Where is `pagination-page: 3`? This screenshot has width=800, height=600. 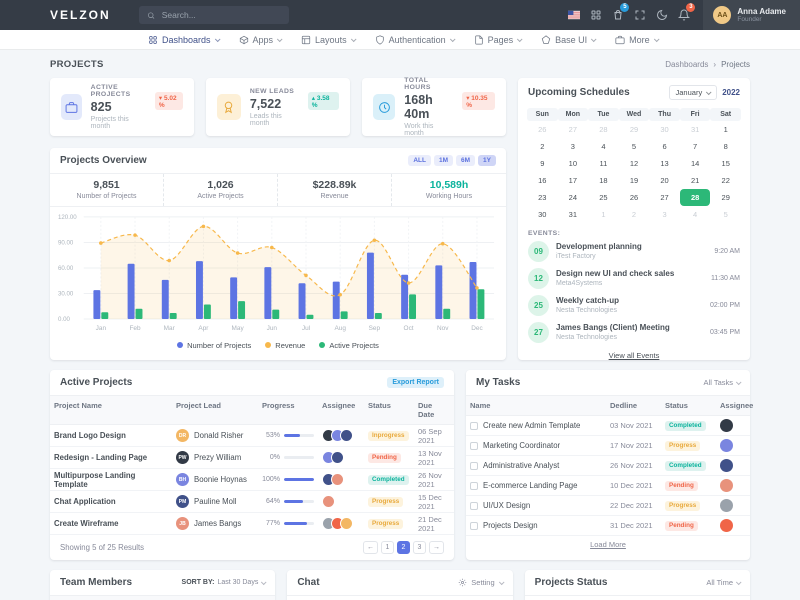 pagination-page: 3 is located at coordinates (419, 547).